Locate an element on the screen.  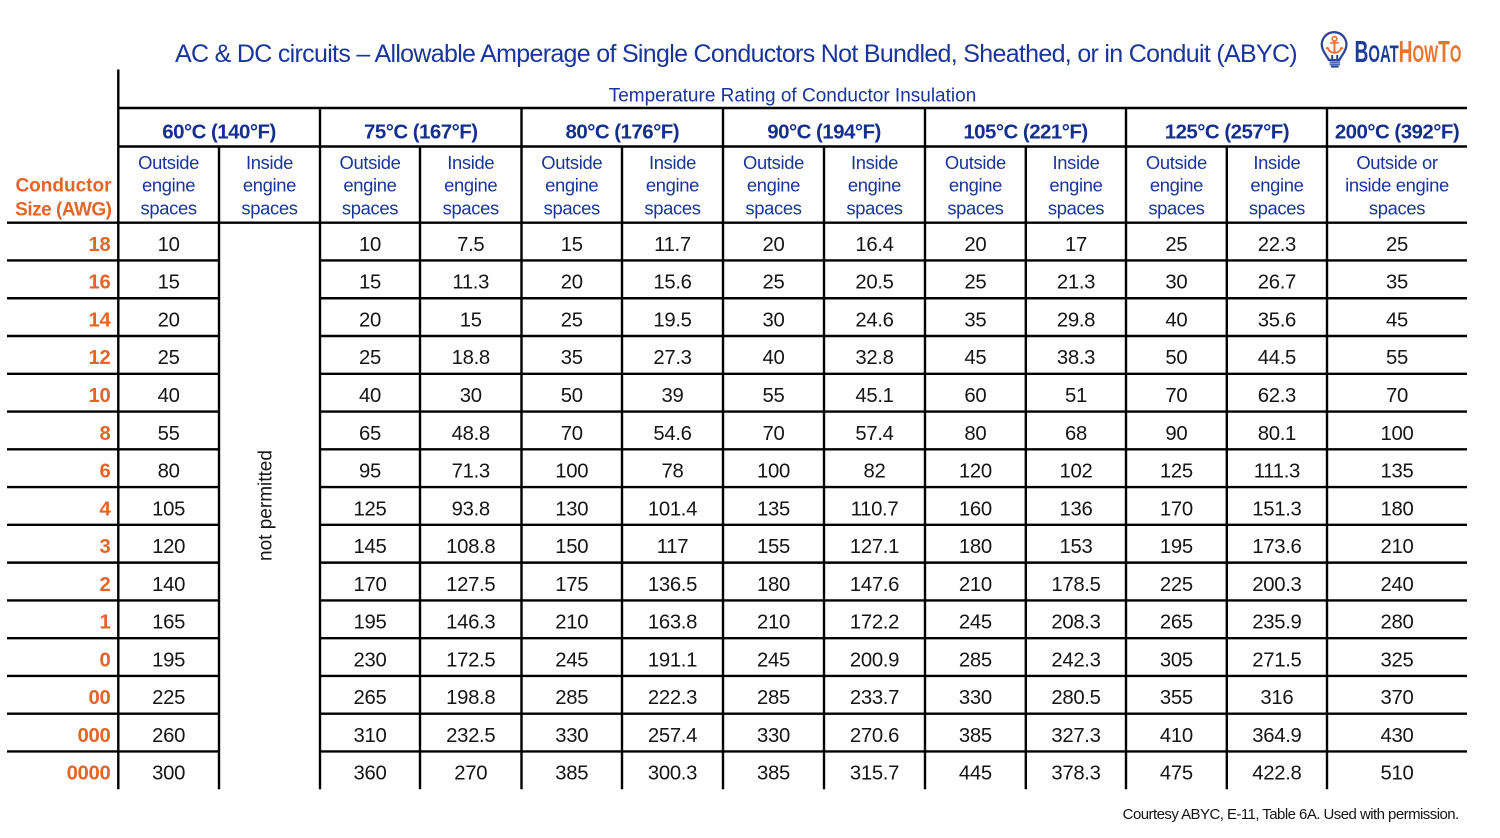
svg-text: 270 is located at coordinates (470, 774).